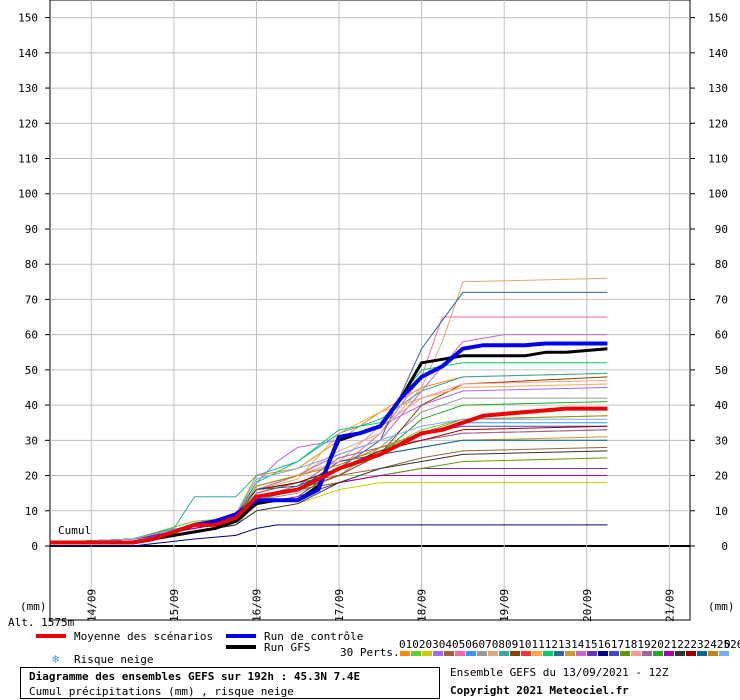 The height and width of the screenshot is (700, 740). What do you see at coordinates (31, 370) in the screenshot?
I see `y-tick-label-left: 50` at bounding box center [31, 370].